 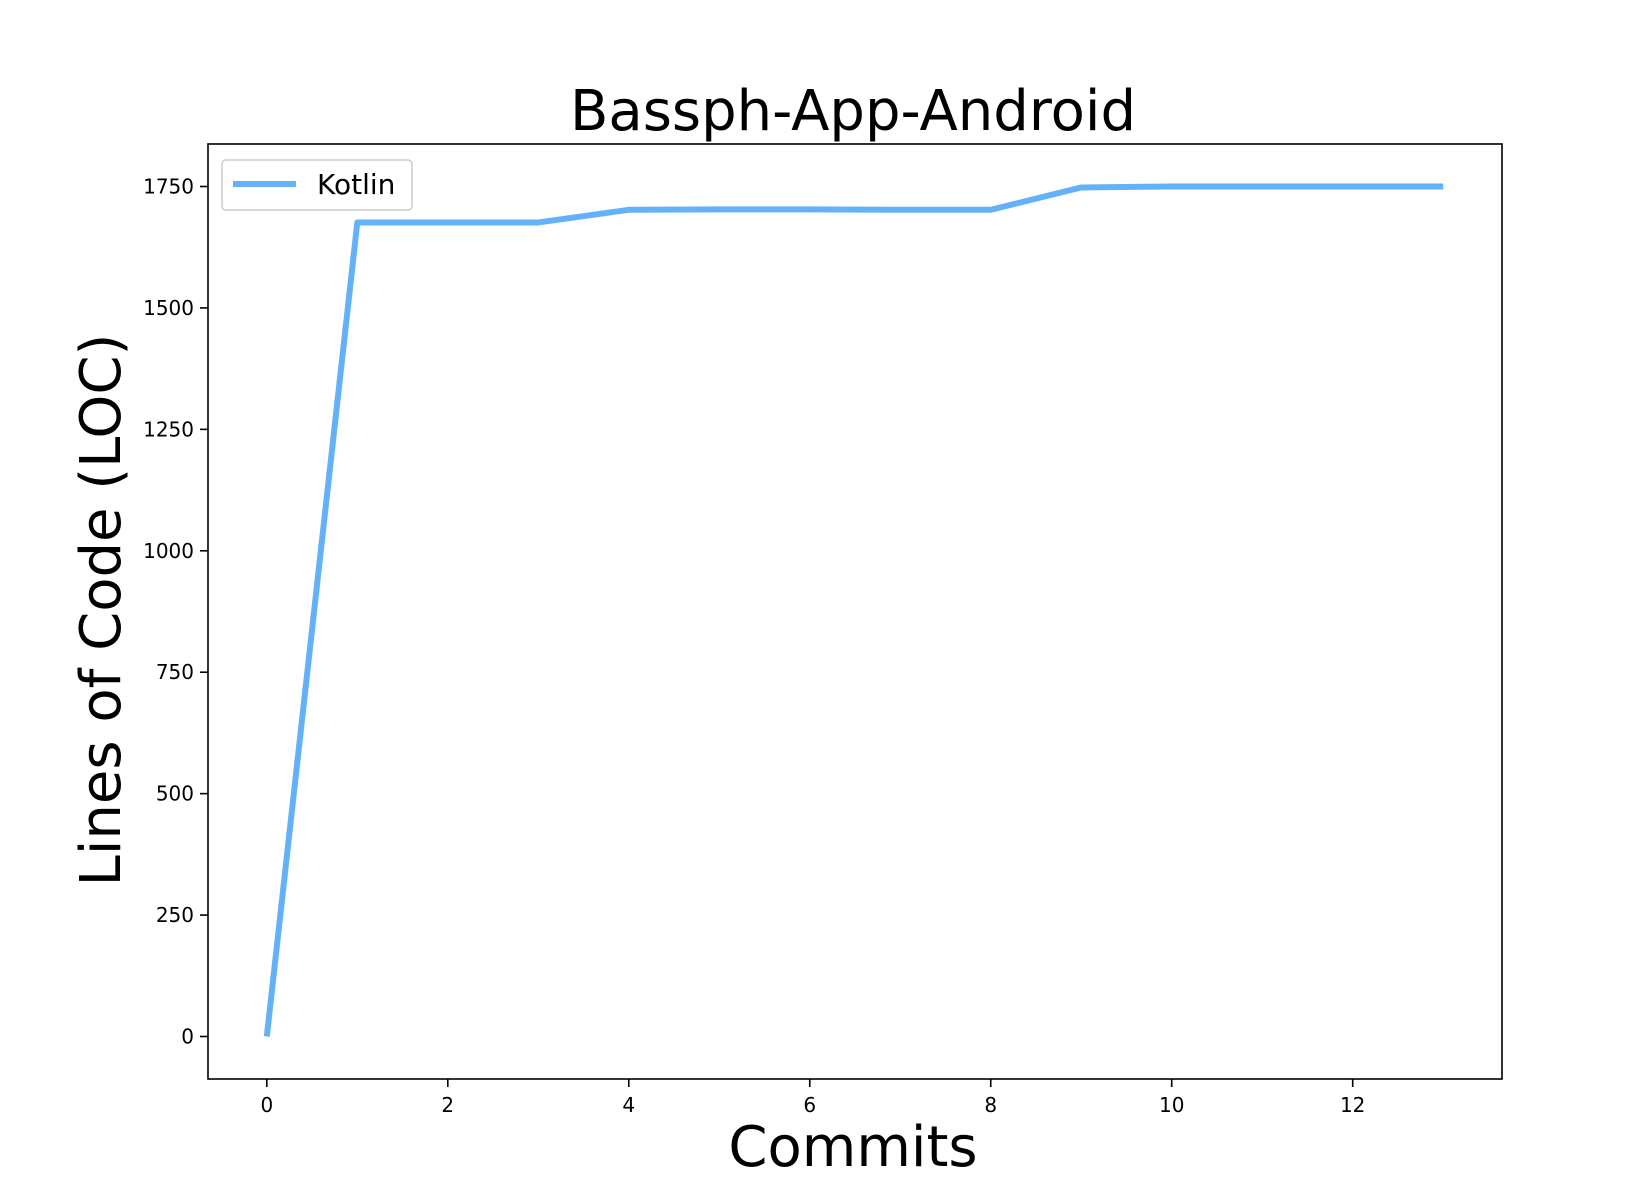 What do you see at coordinates (168, 429) in the screenshot?
I see `y-tick-label: 1250` at bounding box center [168, 429].